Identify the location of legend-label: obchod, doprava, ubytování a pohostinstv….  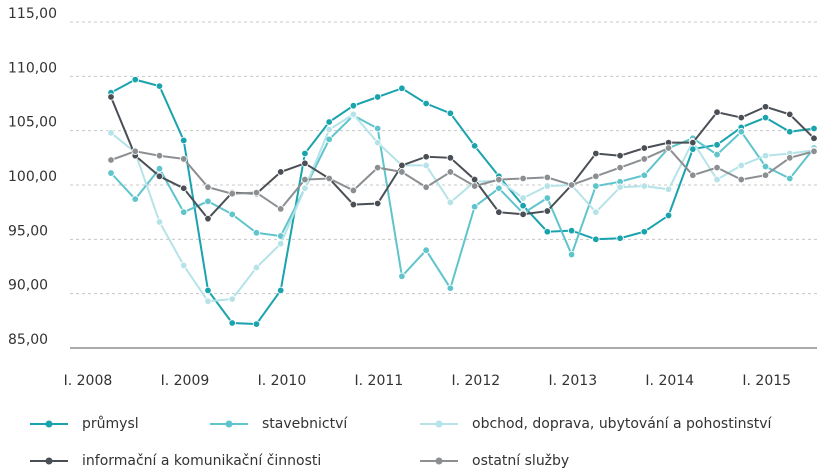
(622, 424).